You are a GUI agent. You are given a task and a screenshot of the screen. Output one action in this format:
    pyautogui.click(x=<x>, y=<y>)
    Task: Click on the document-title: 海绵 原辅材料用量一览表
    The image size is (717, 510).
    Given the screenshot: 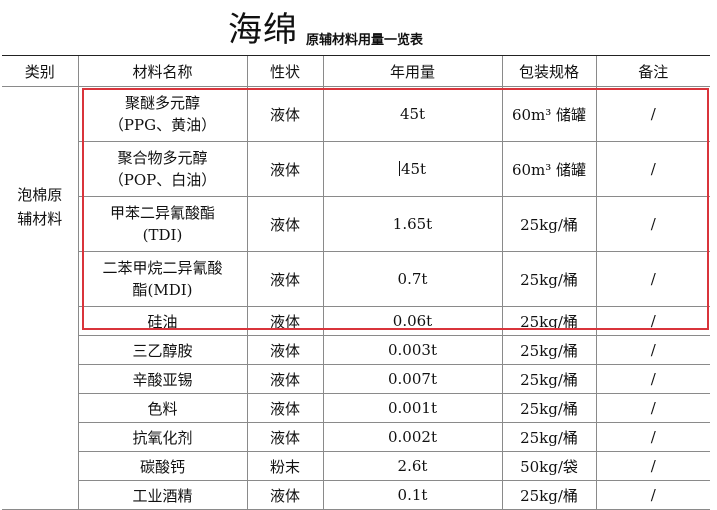 What is the action you would take?
    pyautogui.click(x=358, y=27)
    